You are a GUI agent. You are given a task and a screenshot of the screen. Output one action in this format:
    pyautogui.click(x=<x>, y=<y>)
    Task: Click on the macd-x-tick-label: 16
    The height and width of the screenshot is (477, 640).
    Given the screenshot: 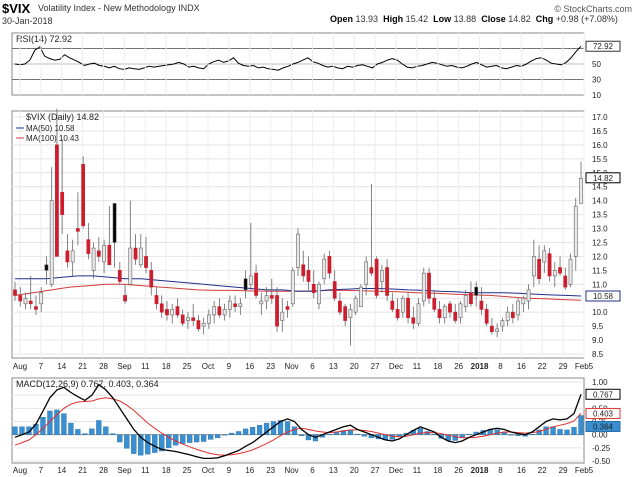 What is the action you would take?
    pyautogui.click(x=249, y=470)
    